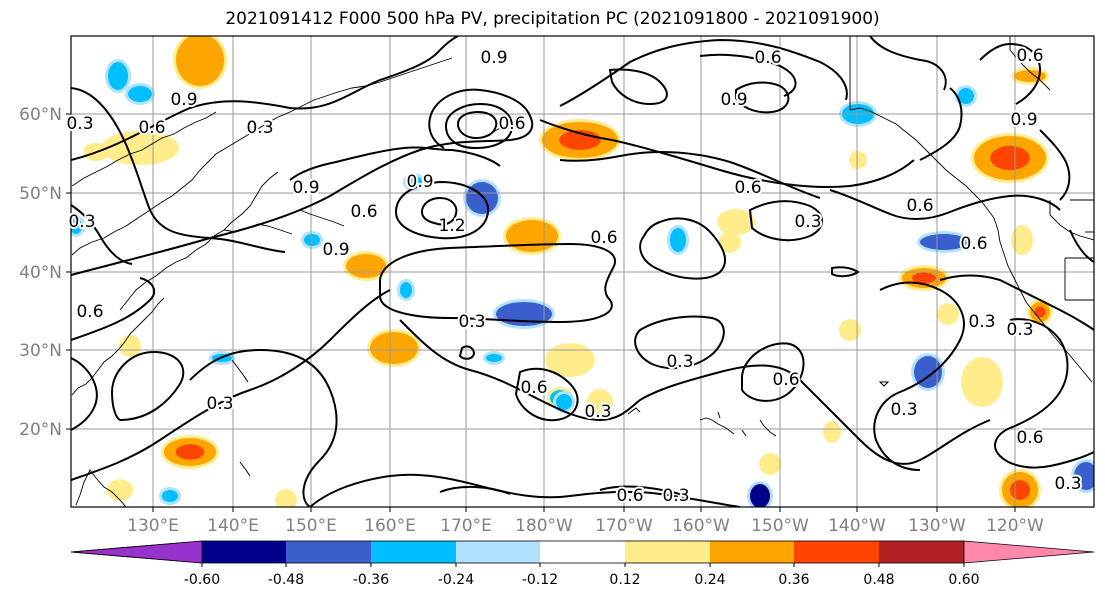  Describe the element at coordinates (1029, 552) in the screenshot. I see `colorbar-extend-high` at that location.